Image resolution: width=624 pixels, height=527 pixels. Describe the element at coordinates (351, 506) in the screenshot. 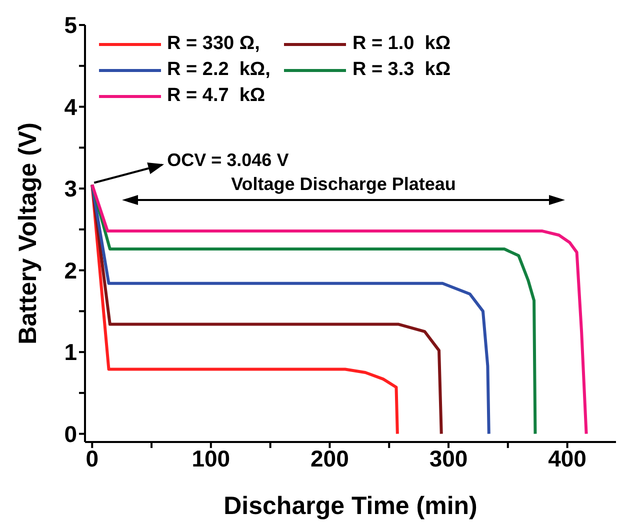

I see `x-axis-title: Discharge Time (min)` at that location.